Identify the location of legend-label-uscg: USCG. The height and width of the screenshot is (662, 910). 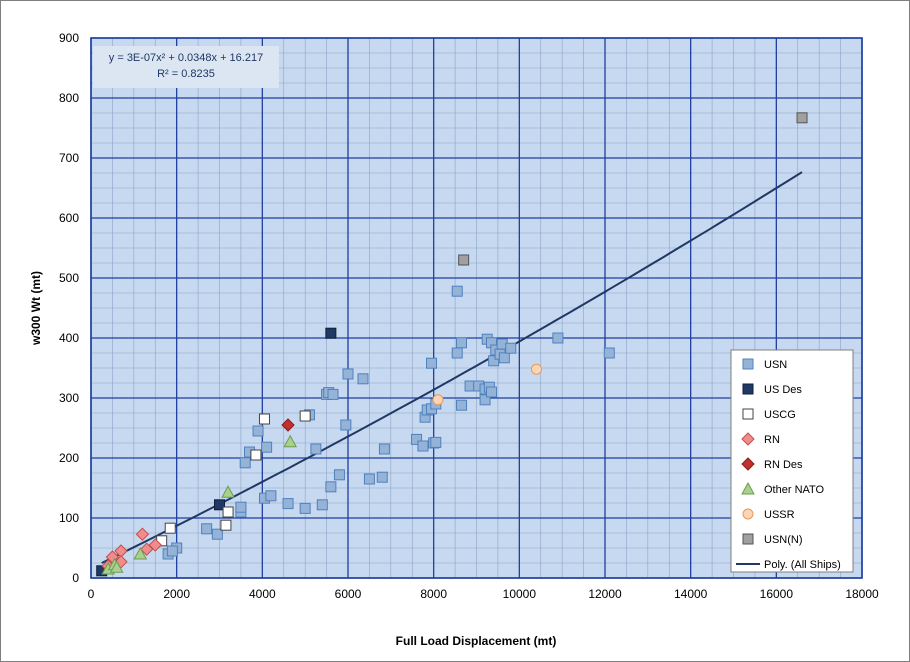
(780, 415).